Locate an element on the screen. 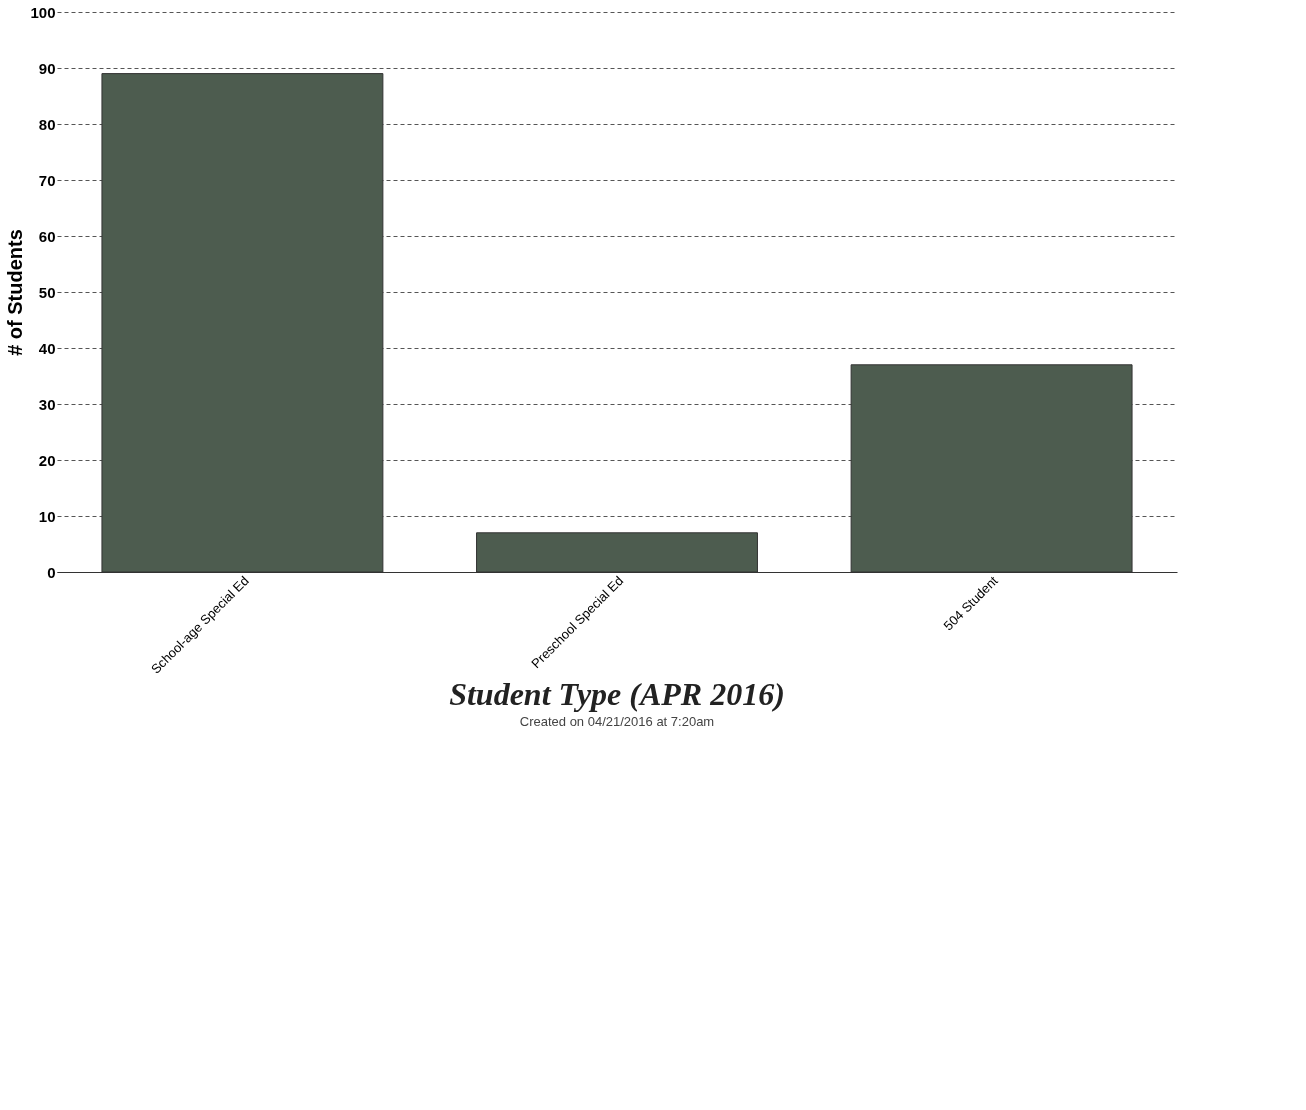  y-tick-label: 70 is located at coordinates (47, 180).